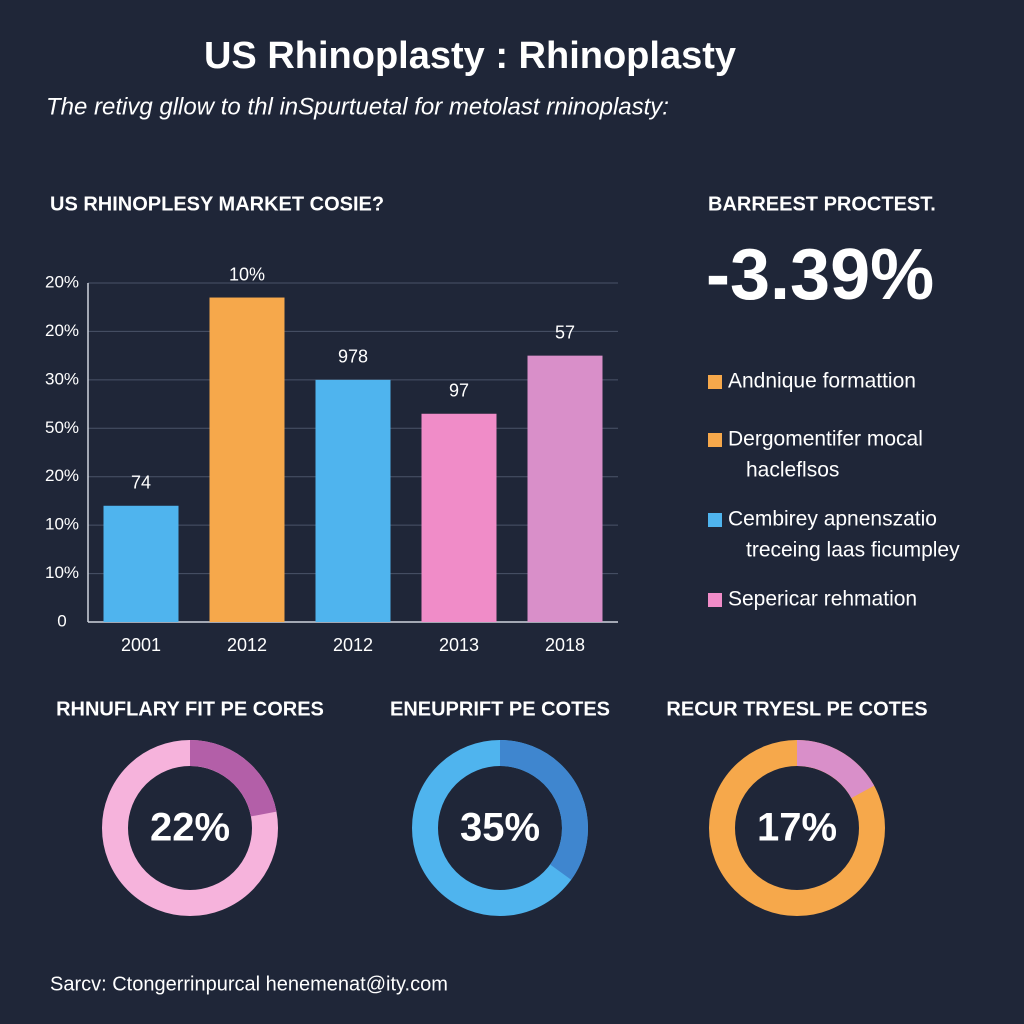  I want to click on donut-center-label: 22%, so click(190, 828).